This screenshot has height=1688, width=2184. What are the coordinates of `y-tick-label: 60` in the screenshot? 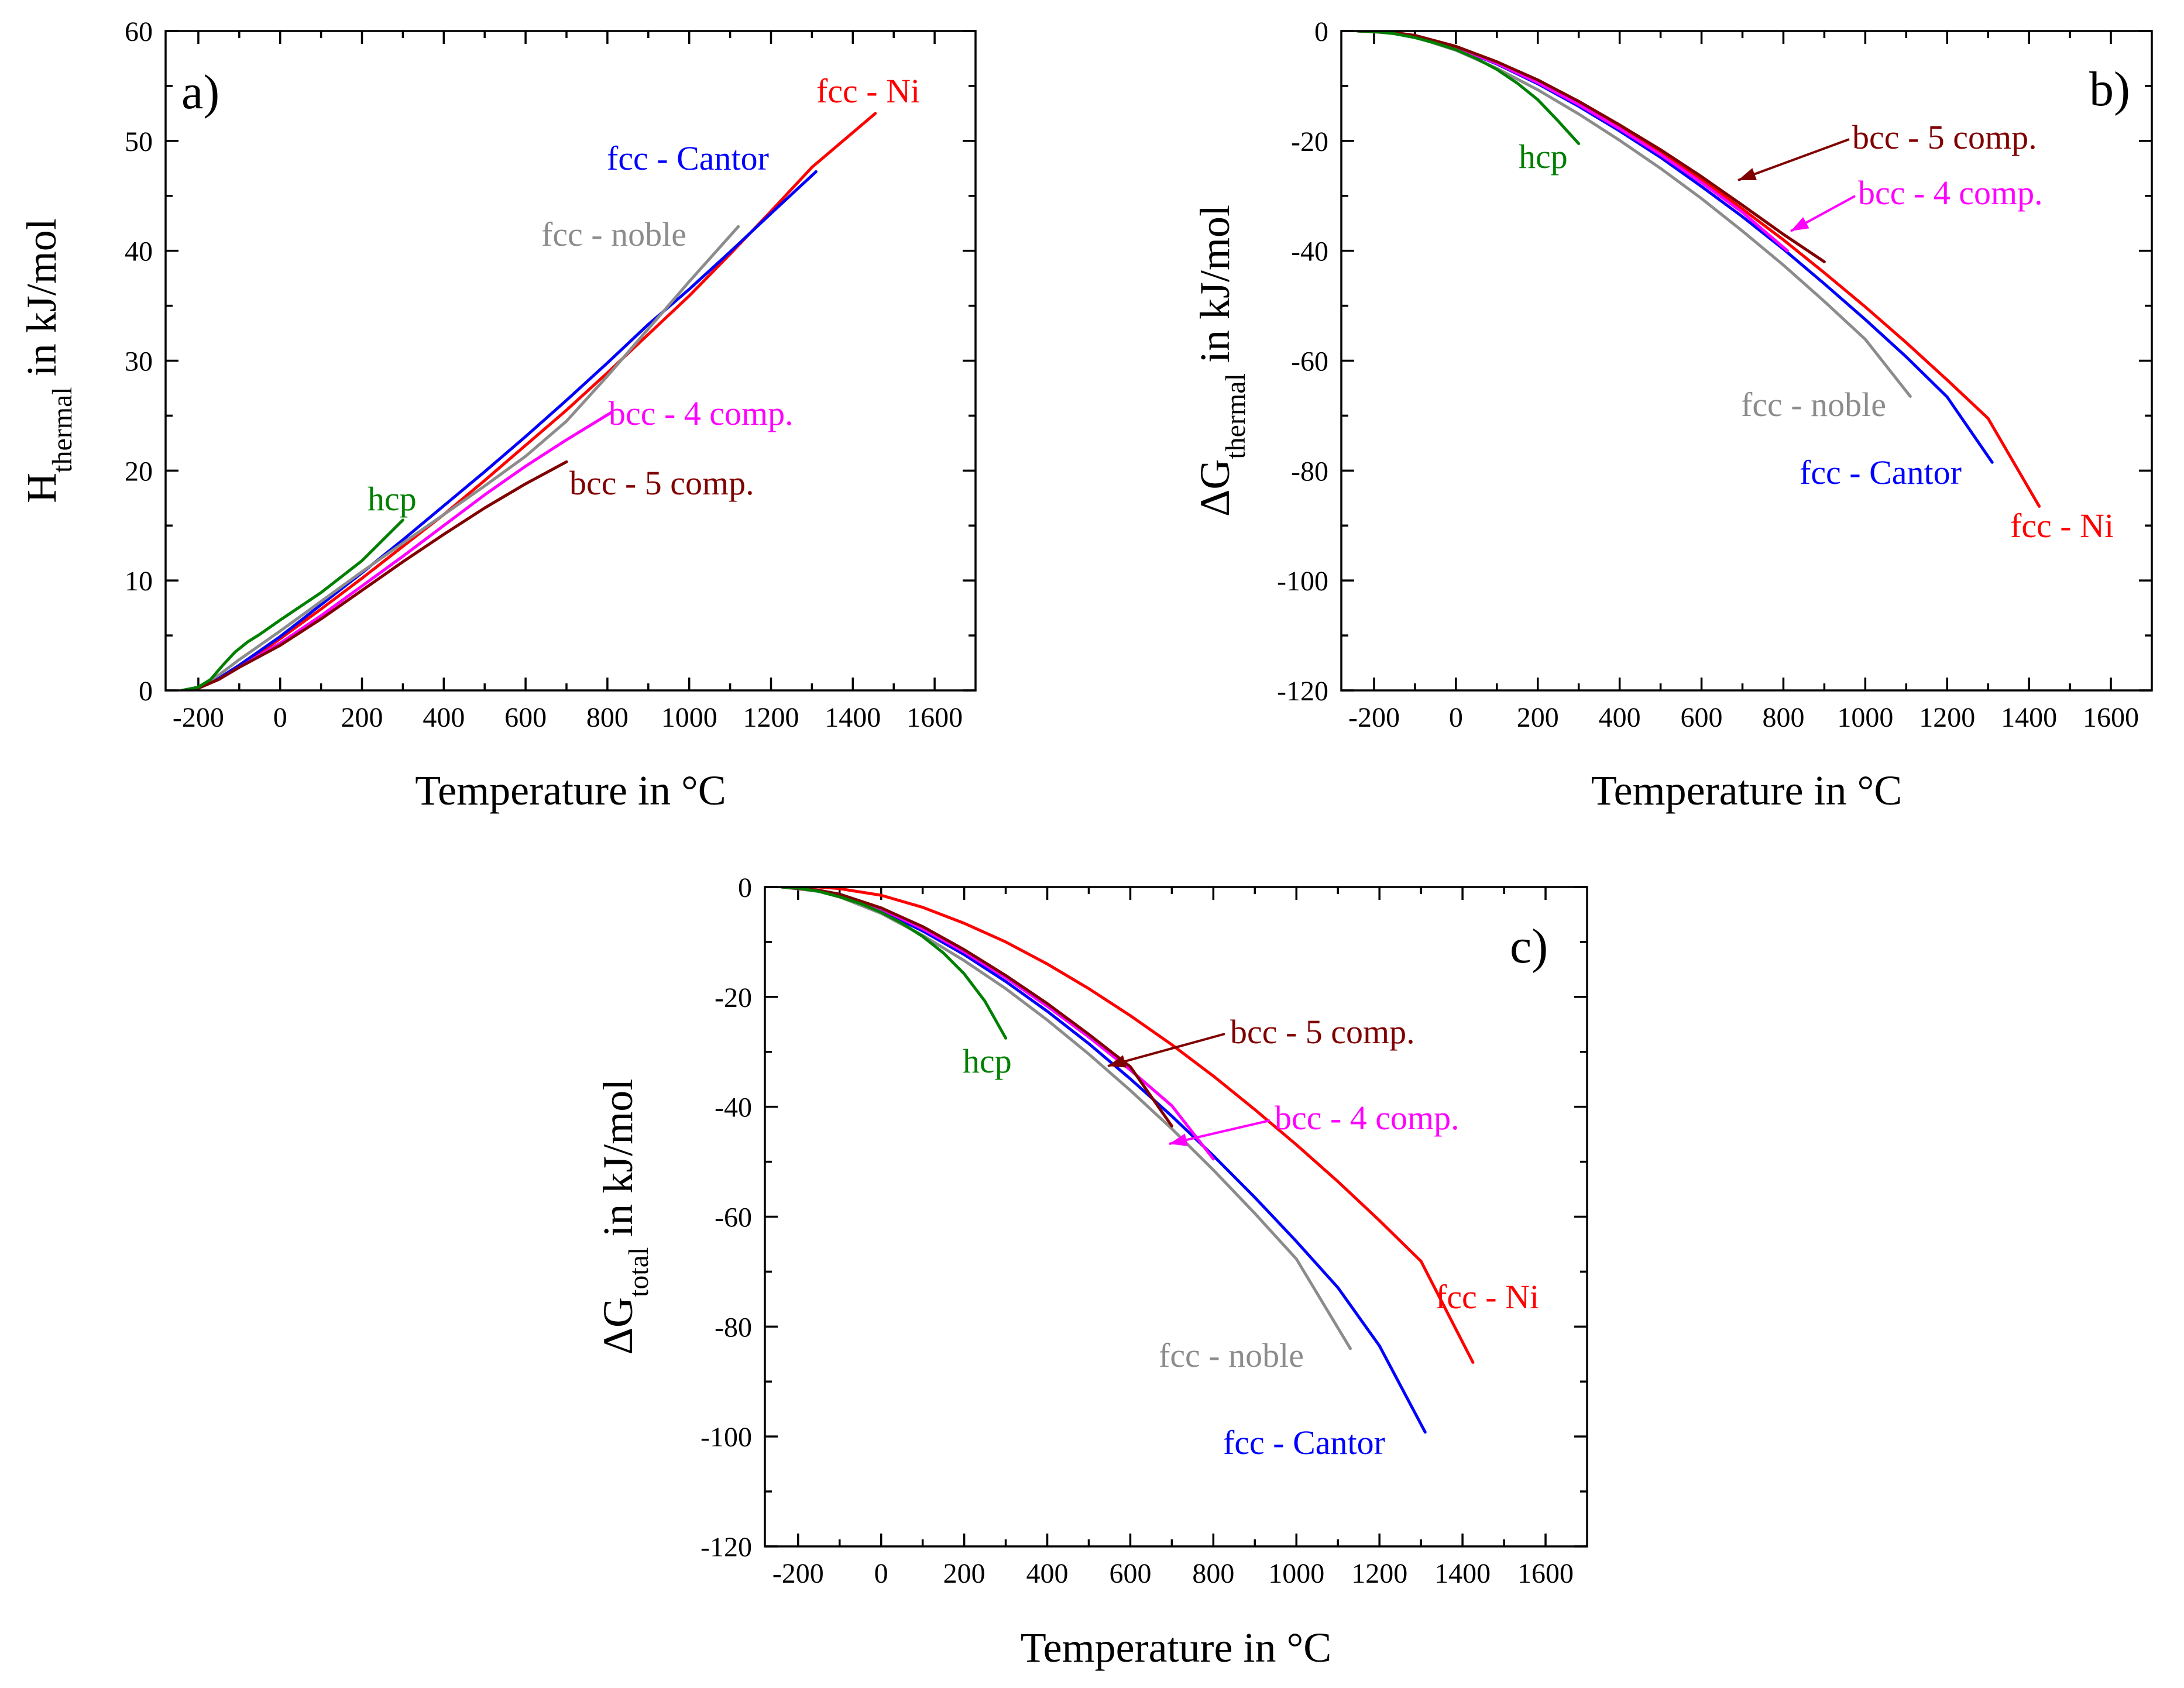 It's located at (139, 31).